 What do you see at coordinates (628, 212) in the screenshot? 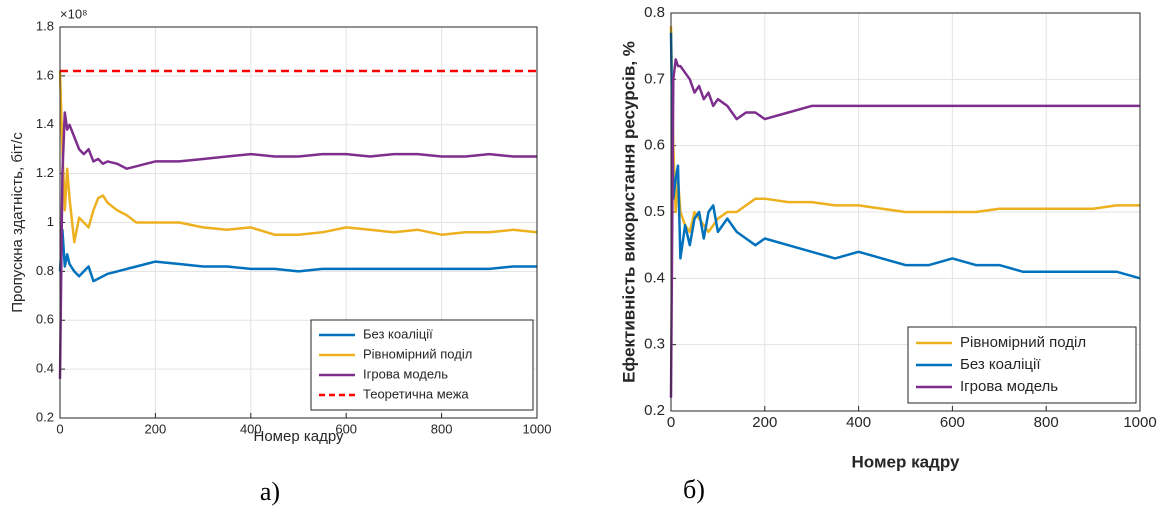
I see `y-axis-label: Ефективність використання ресурсів, %` at bounding box center [628, 212].